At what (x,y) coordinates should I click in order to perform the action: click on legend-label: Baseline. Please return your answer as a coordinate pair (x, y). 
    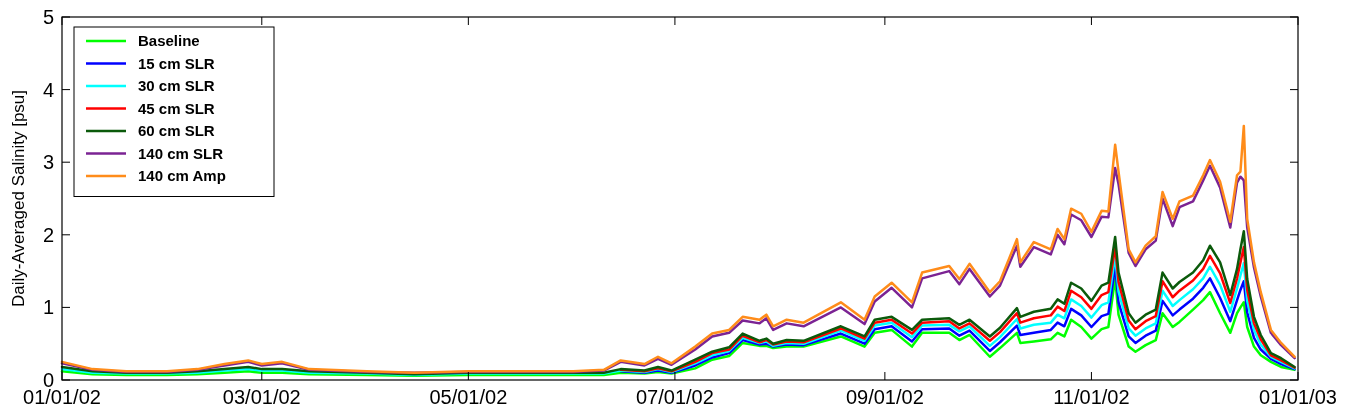
    Looking at the image, I should click on (169, 41).